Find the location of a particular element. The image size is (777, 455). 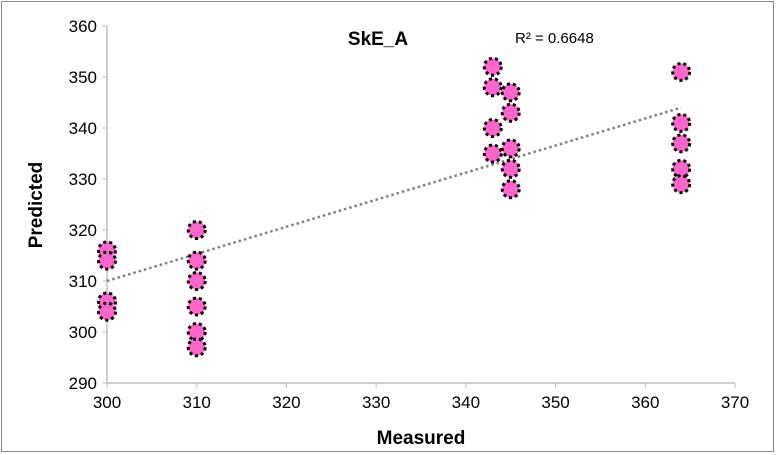

chart-title: SkE_A is located at coordinates (378, 39).